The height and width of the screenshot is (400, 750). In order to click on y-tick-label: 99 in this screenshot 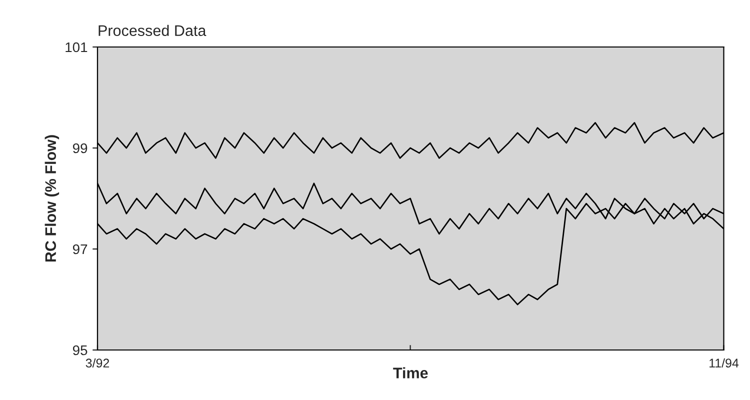, I will do `click(80, 148)`.